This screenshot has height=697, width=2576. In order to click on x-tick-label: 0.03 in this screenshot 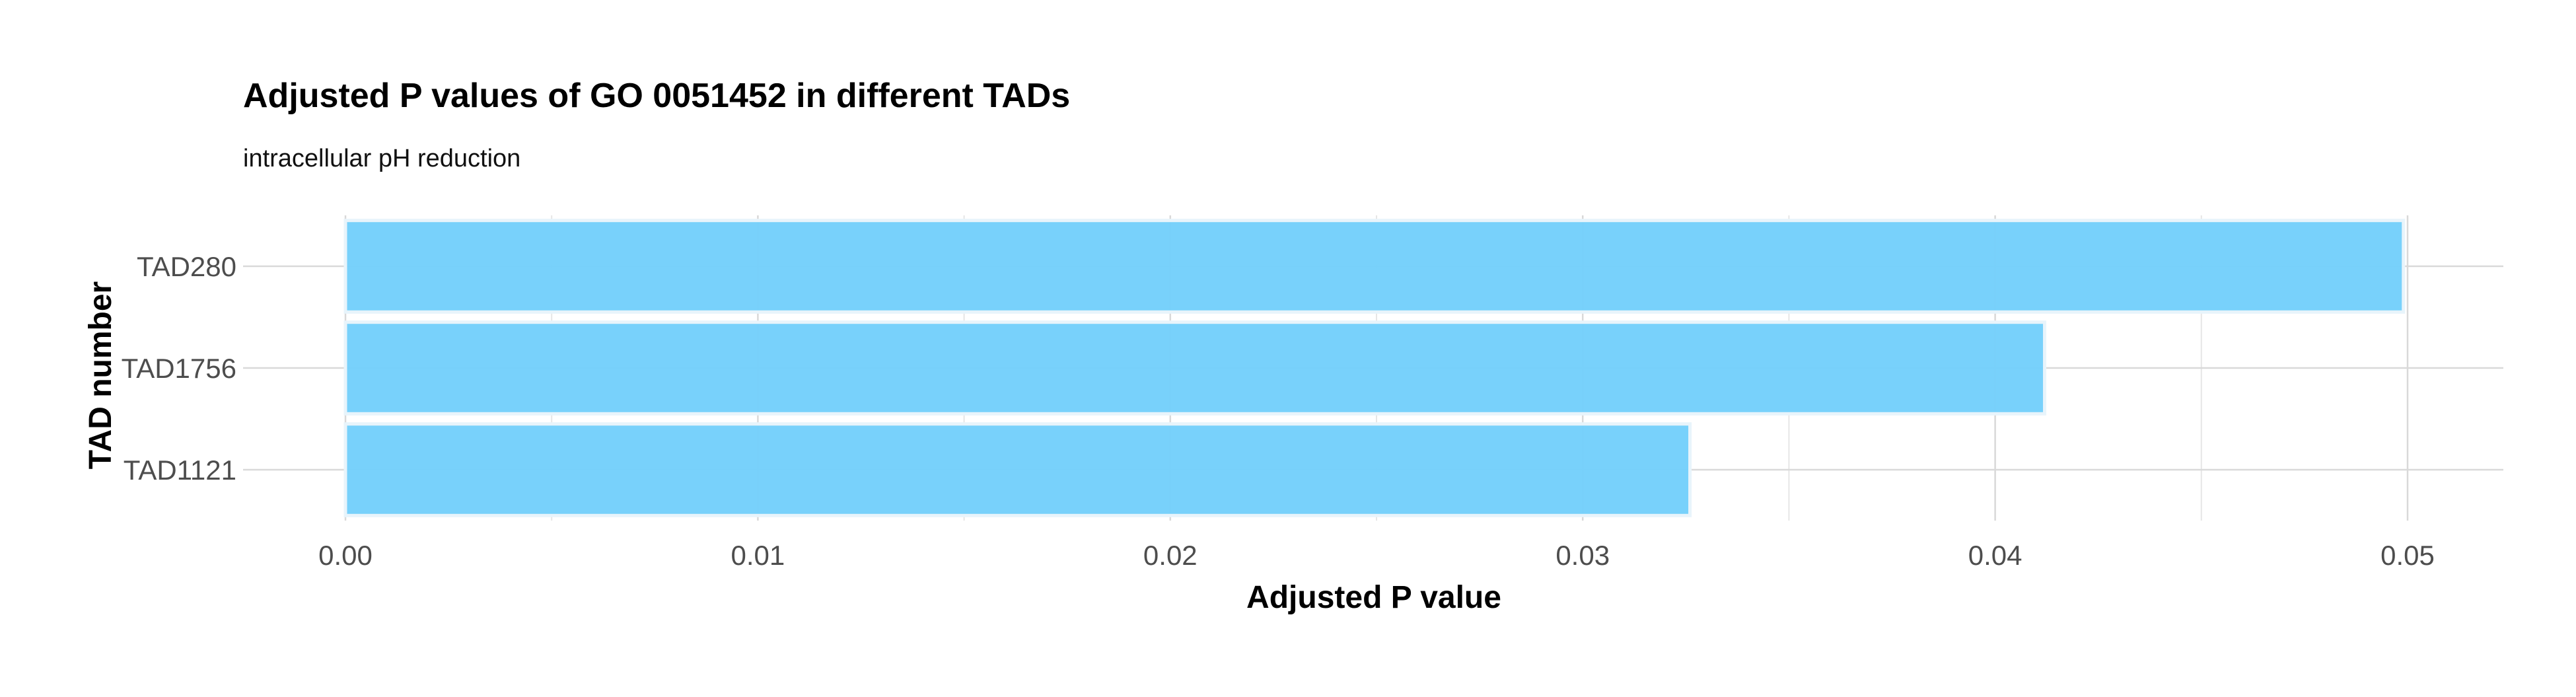, I will do `click(1583, 556)`.